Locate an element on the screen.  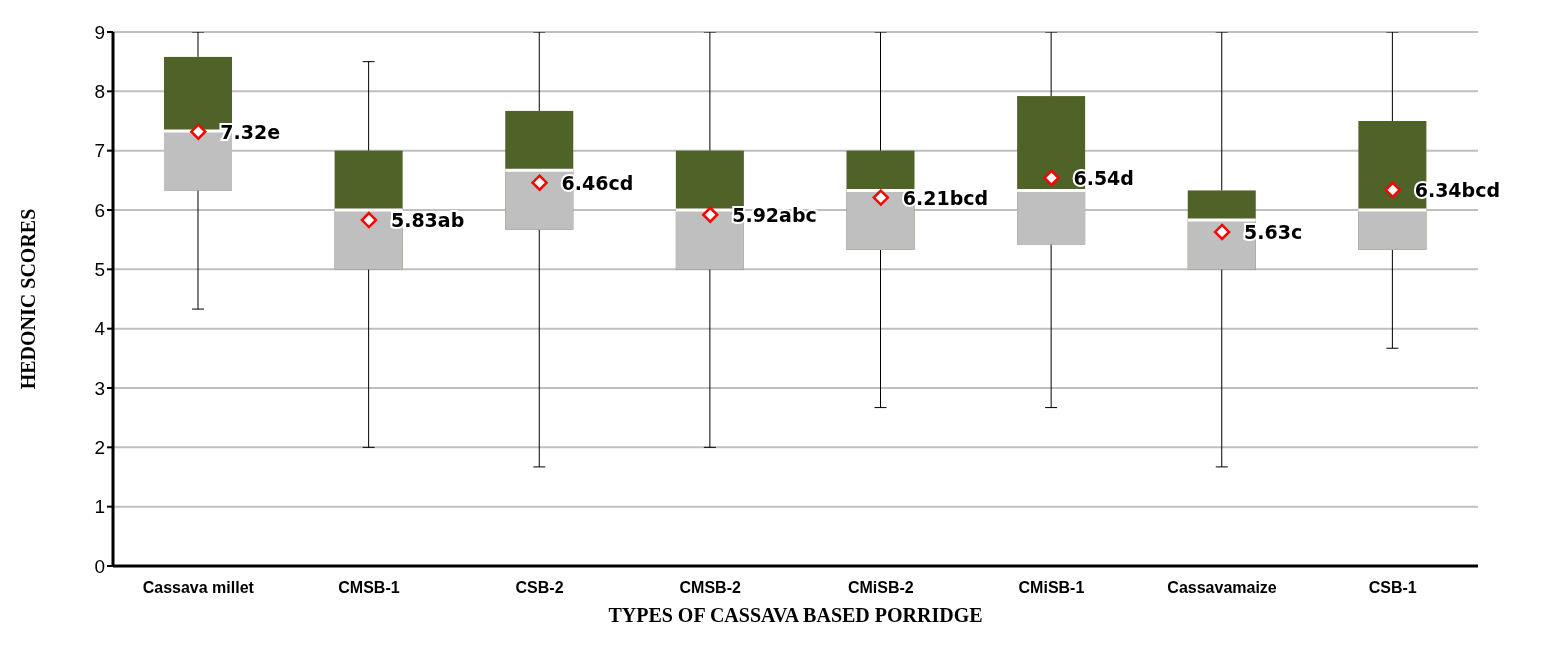
x-tick-label: CMSB-2 is located at coordinates (710, 588).